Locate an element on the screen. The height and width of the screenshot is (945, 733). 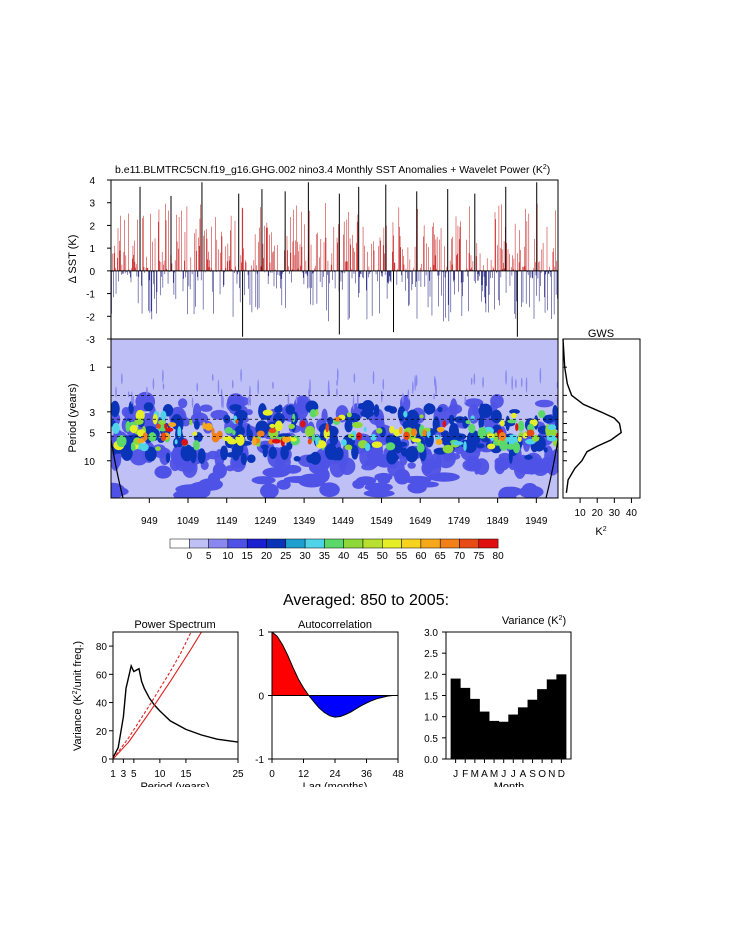
ac-x-tick-label: 0 is located at coordinates (272, 774).